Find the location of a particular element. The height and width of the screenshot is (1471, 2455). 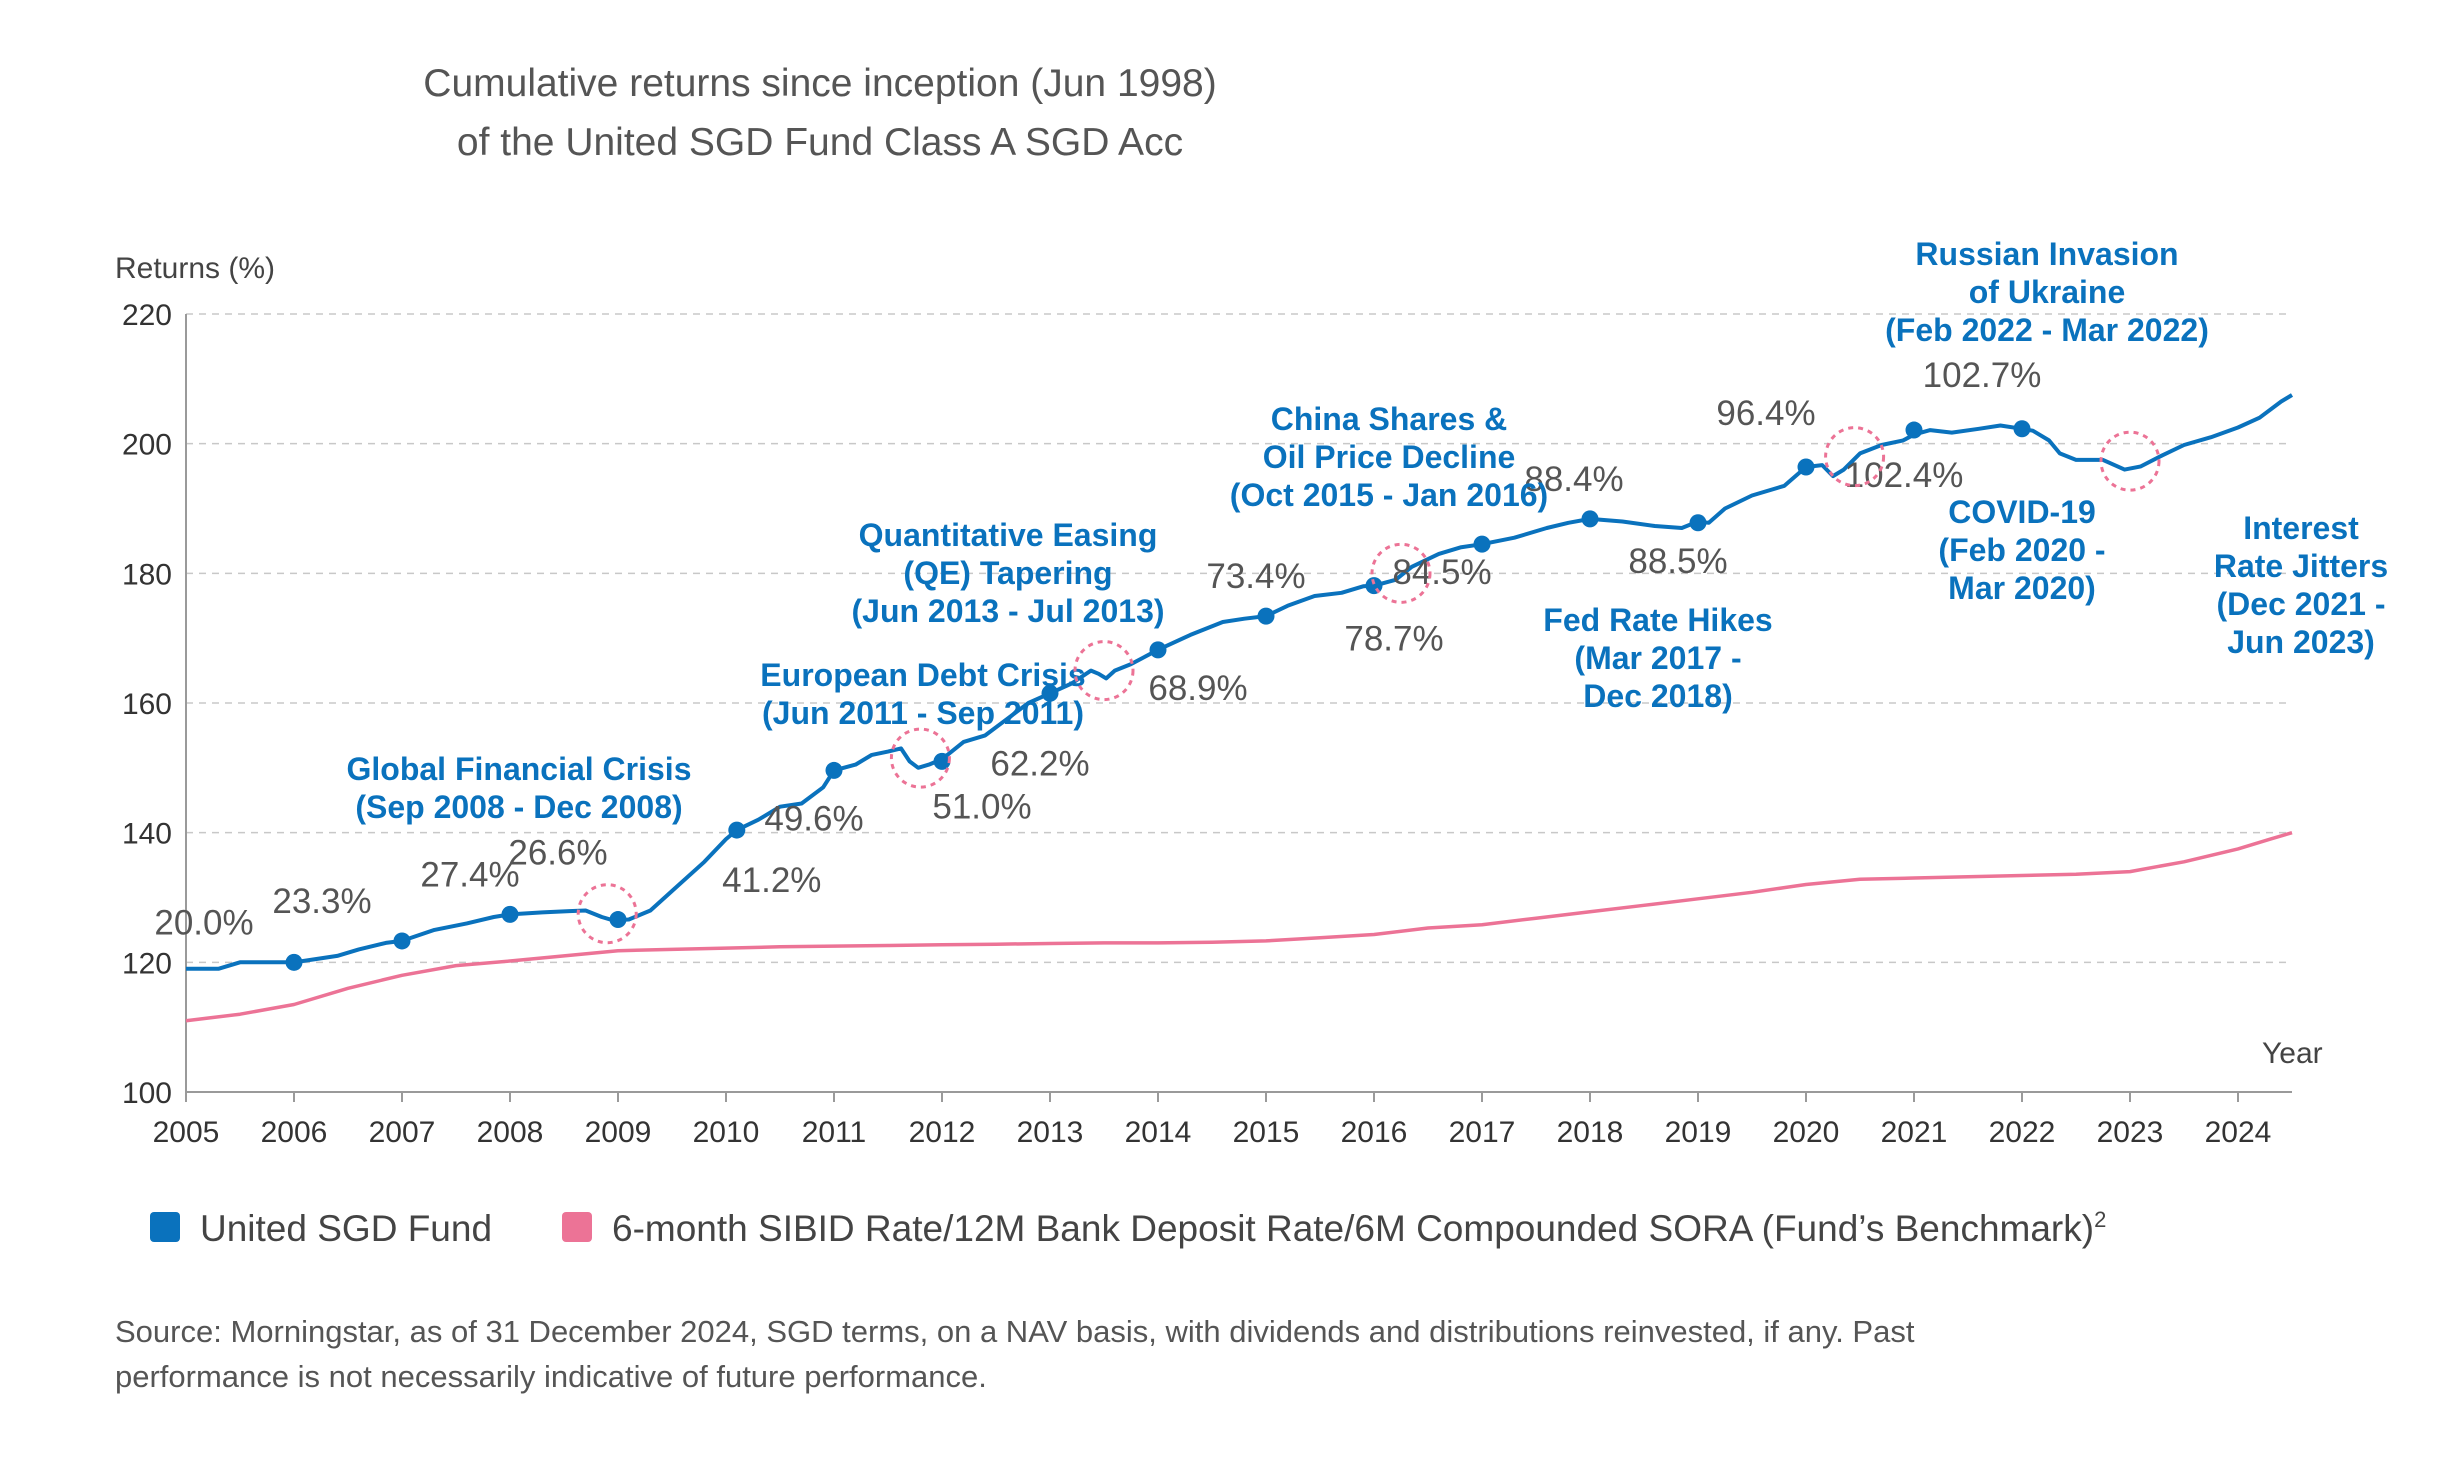

event-label: (Oct 2015 - Jan 2016) is located at coordinates (1389, 495).